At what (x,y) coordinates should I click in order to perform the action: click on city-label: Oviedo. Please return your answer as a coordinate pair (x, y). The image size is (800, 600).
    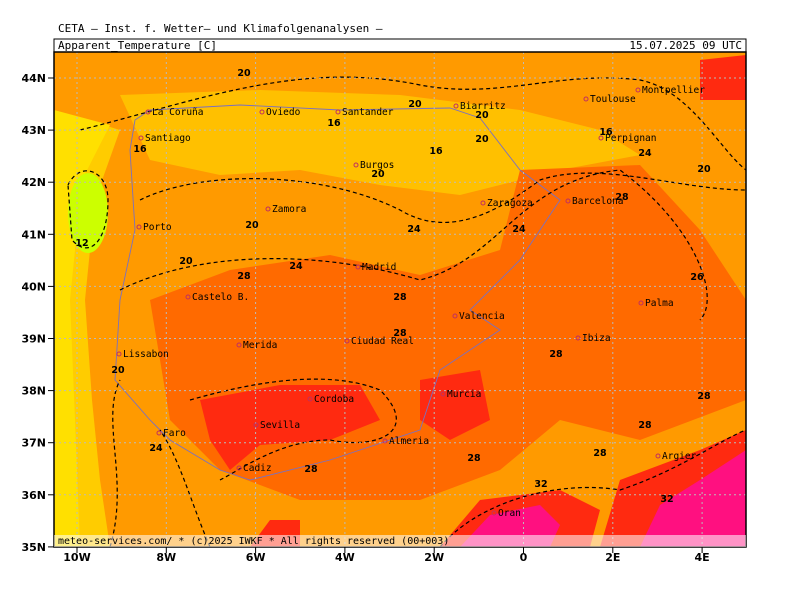
    Looking at the image, I should click on (283, 112).